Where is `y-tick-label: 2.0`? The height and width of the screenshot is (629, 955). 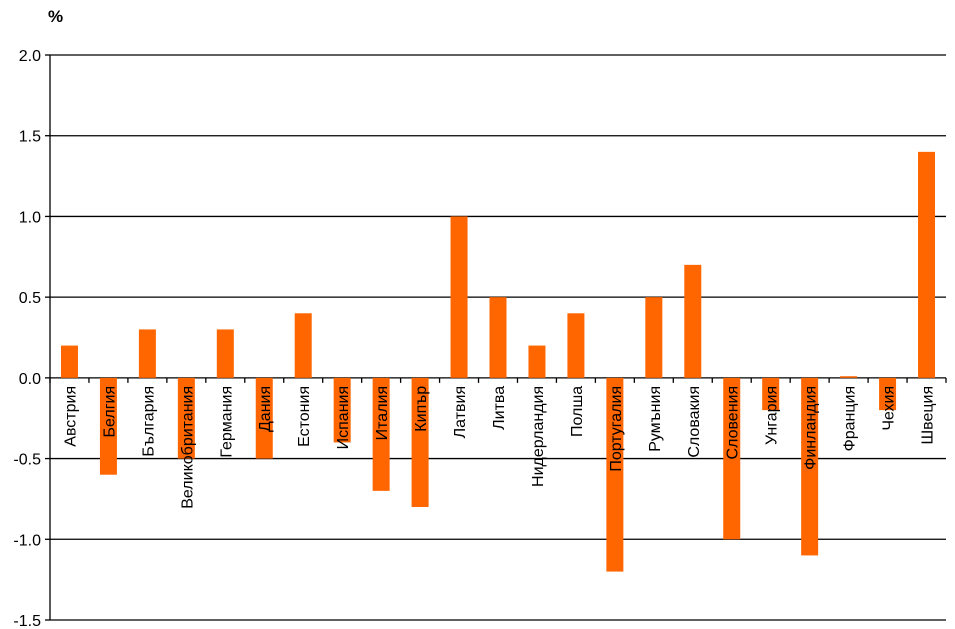
y-tick-label: 2.0 is located at coordinates (30, 56).